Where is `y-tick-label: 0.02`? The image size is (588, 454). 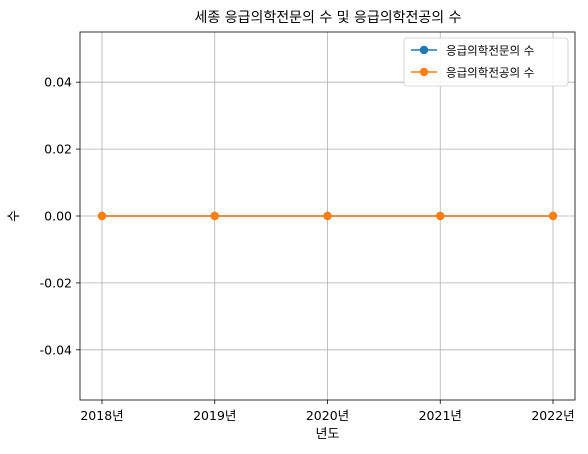 y-tick-label: 0.02 is located at coordinates (58, 149).